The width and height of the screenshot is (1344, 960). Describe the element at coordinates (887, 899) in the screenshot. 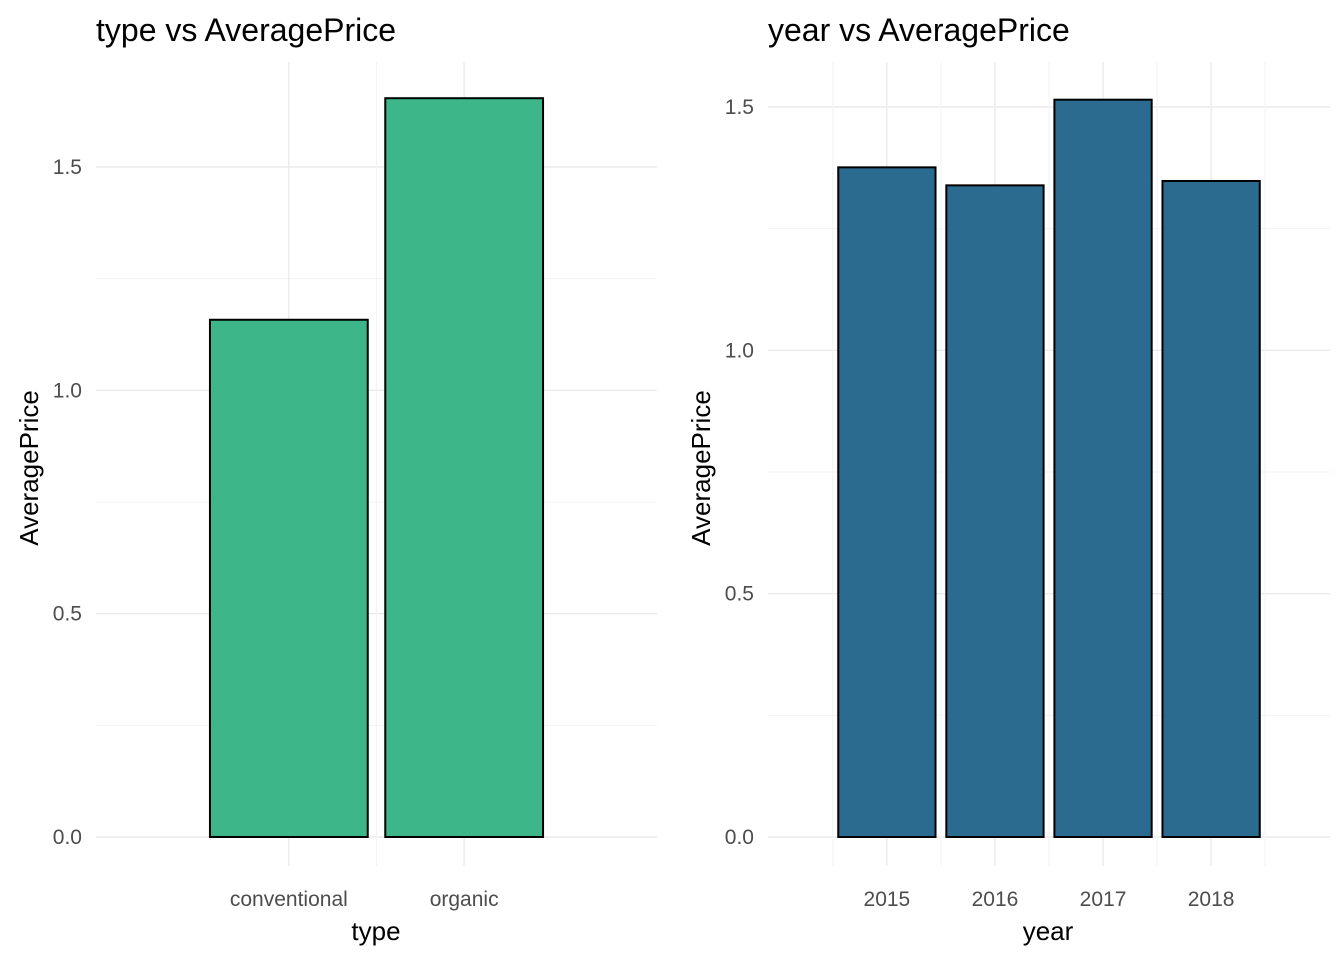

I see `x-tick-label: 2015` at that location.